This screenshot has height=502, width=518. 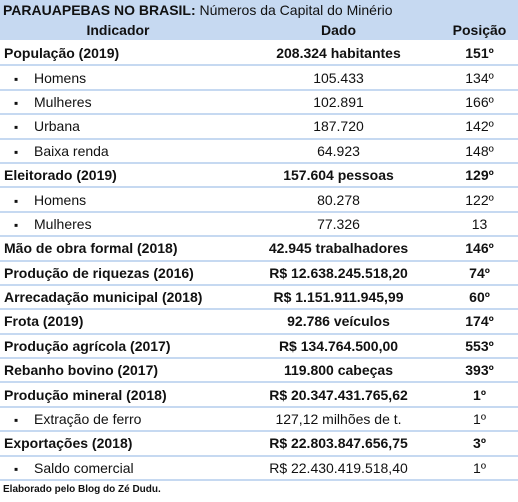 I want to click on main-row: População (2019) 208.324 habitantes 151º, so click(x=259, y=54).